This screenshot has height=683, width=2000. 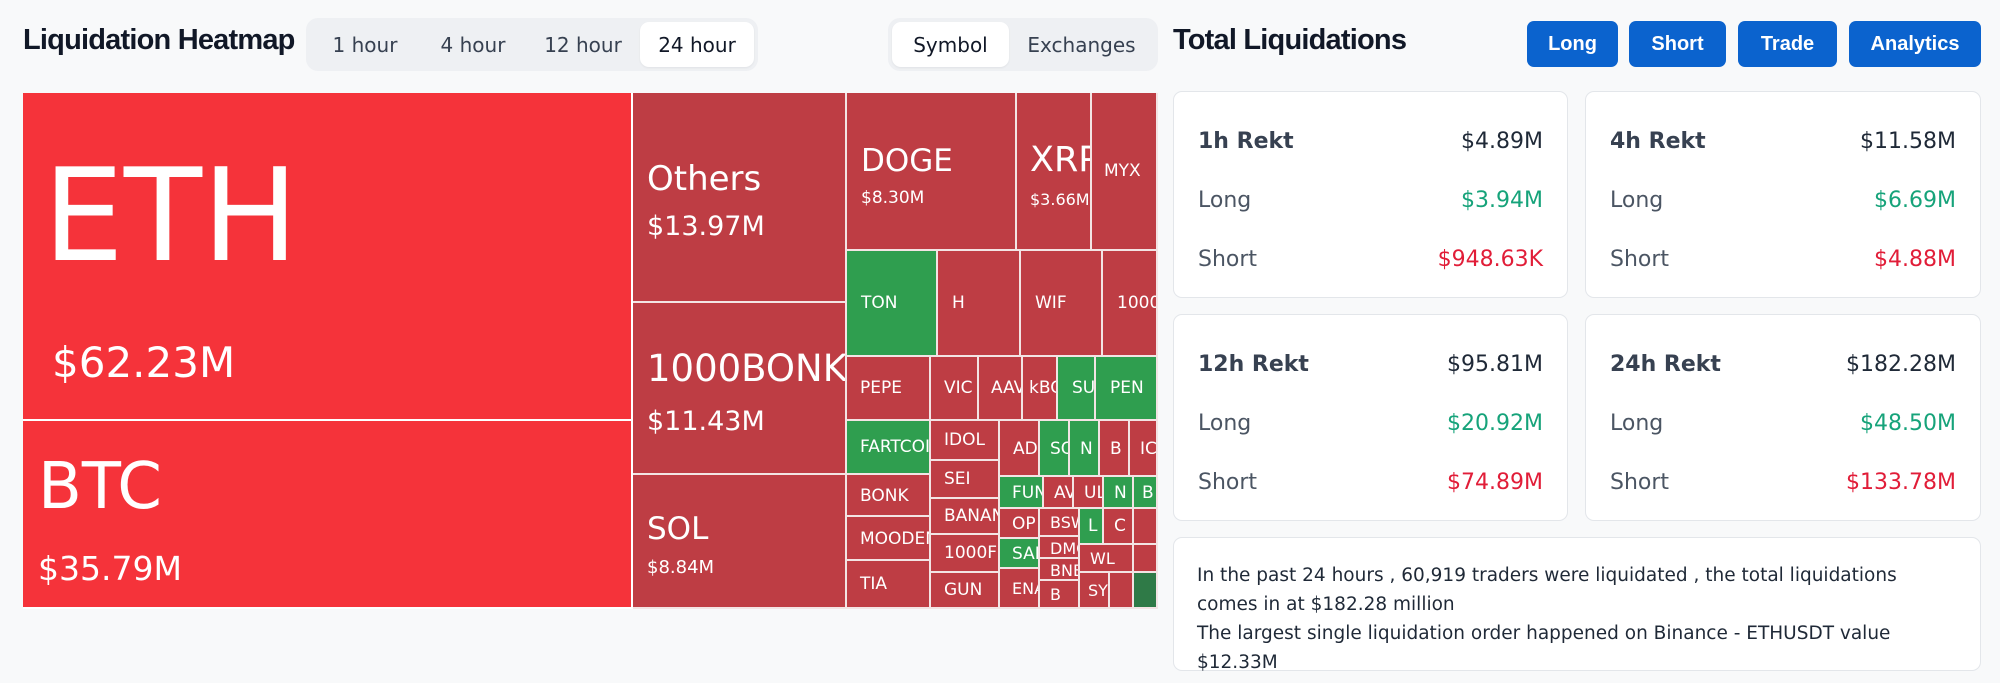 I want to click on heatmap-tile-kbo: kBO, so click(x=1040, y=389).